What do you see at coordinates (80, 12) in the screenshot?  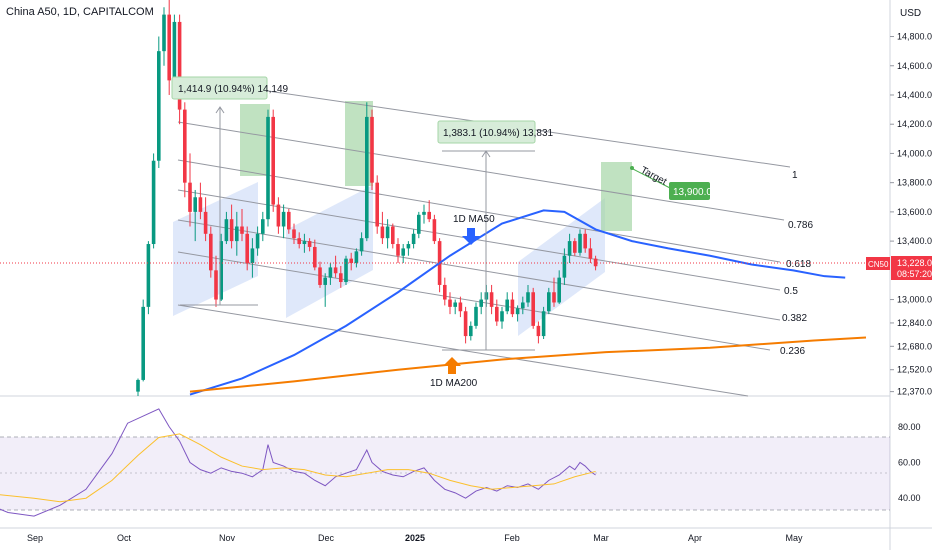 I see `chart-title: China A50, 1D, CAPITALCOM` at bounding box center [80, 12].